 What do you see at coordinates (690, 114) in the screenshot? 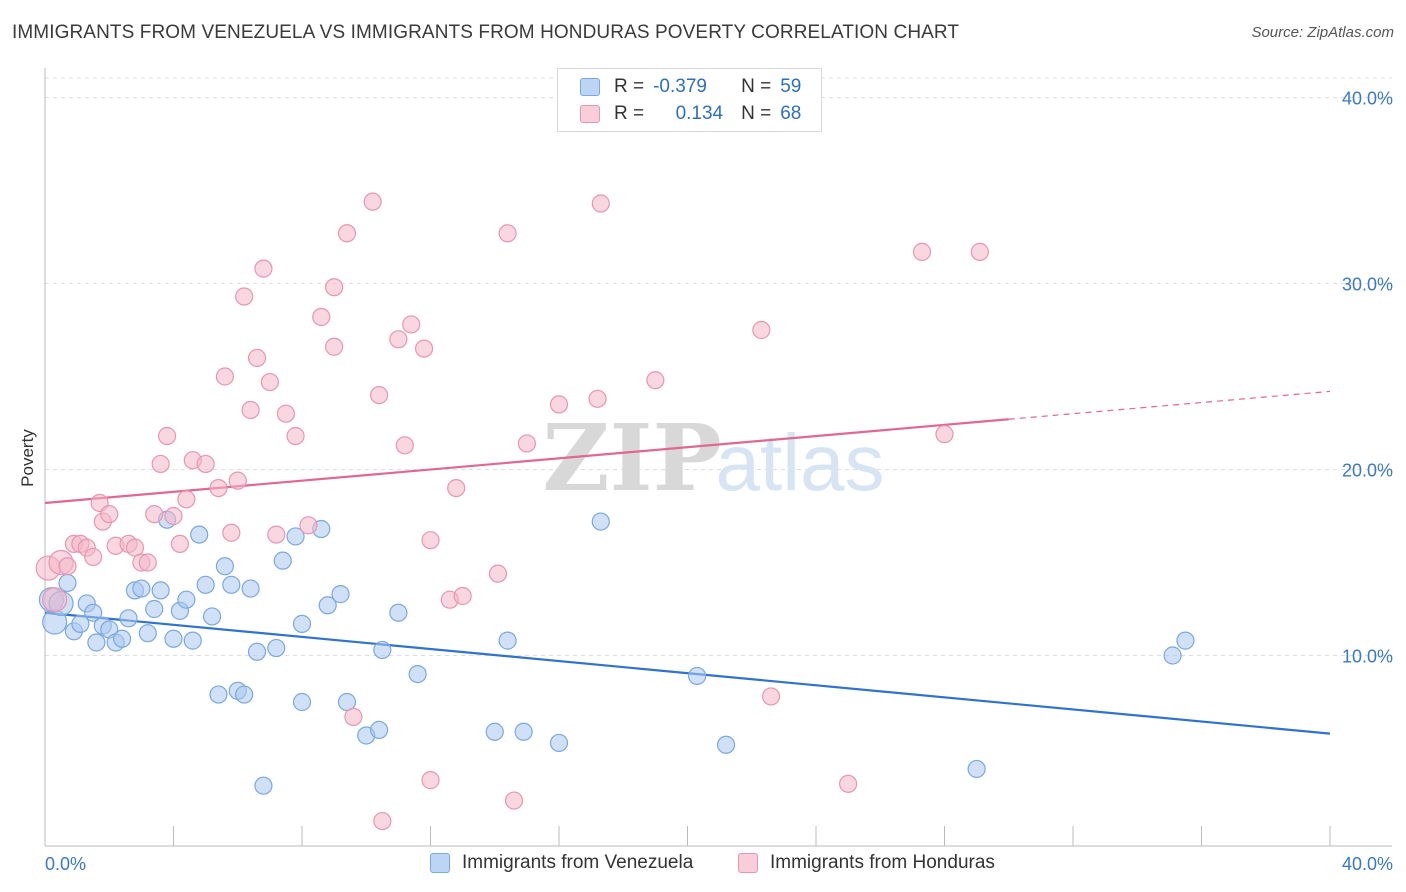
I see `legend-row-honduras: R = 0.134 N = 68` at bounding box center [690, 114].